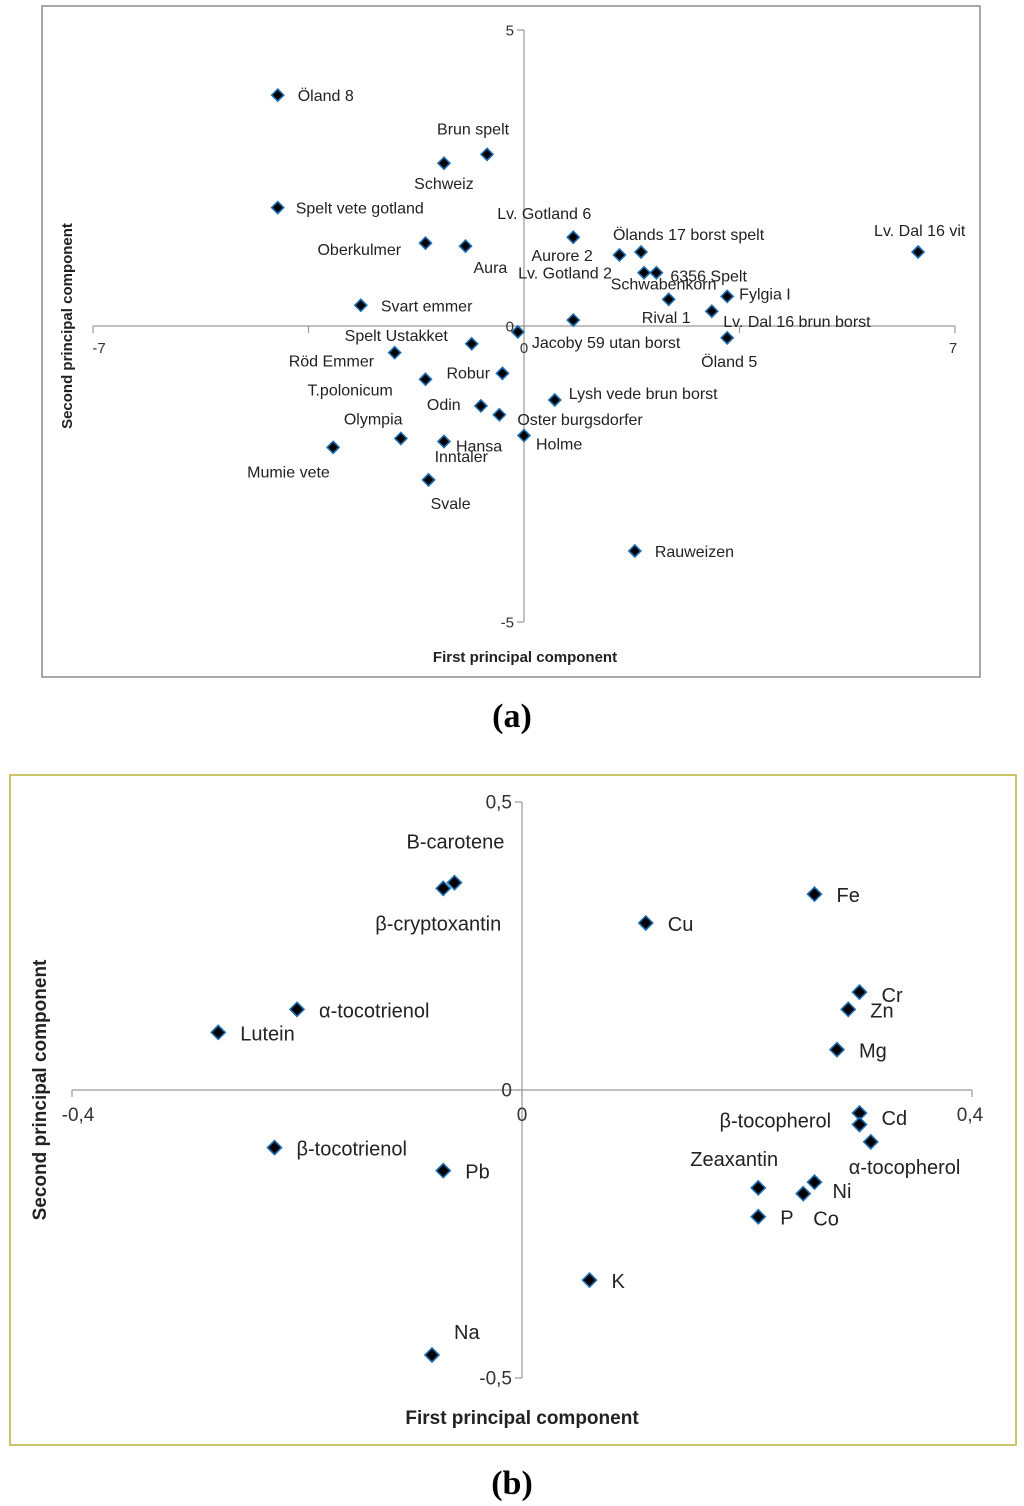  I want to click on chart-a-point-label: T.polonicum, so click(349, 390).